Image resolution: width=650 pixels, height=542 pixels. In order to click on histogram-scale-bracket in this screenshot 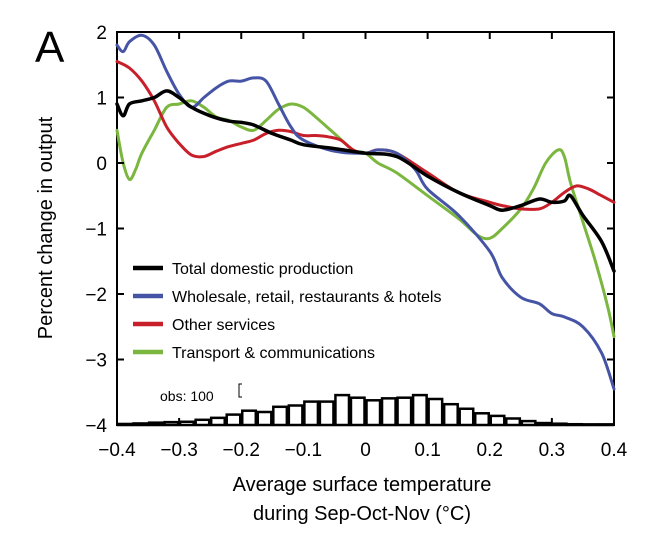, I will do `click(240, 390)`.